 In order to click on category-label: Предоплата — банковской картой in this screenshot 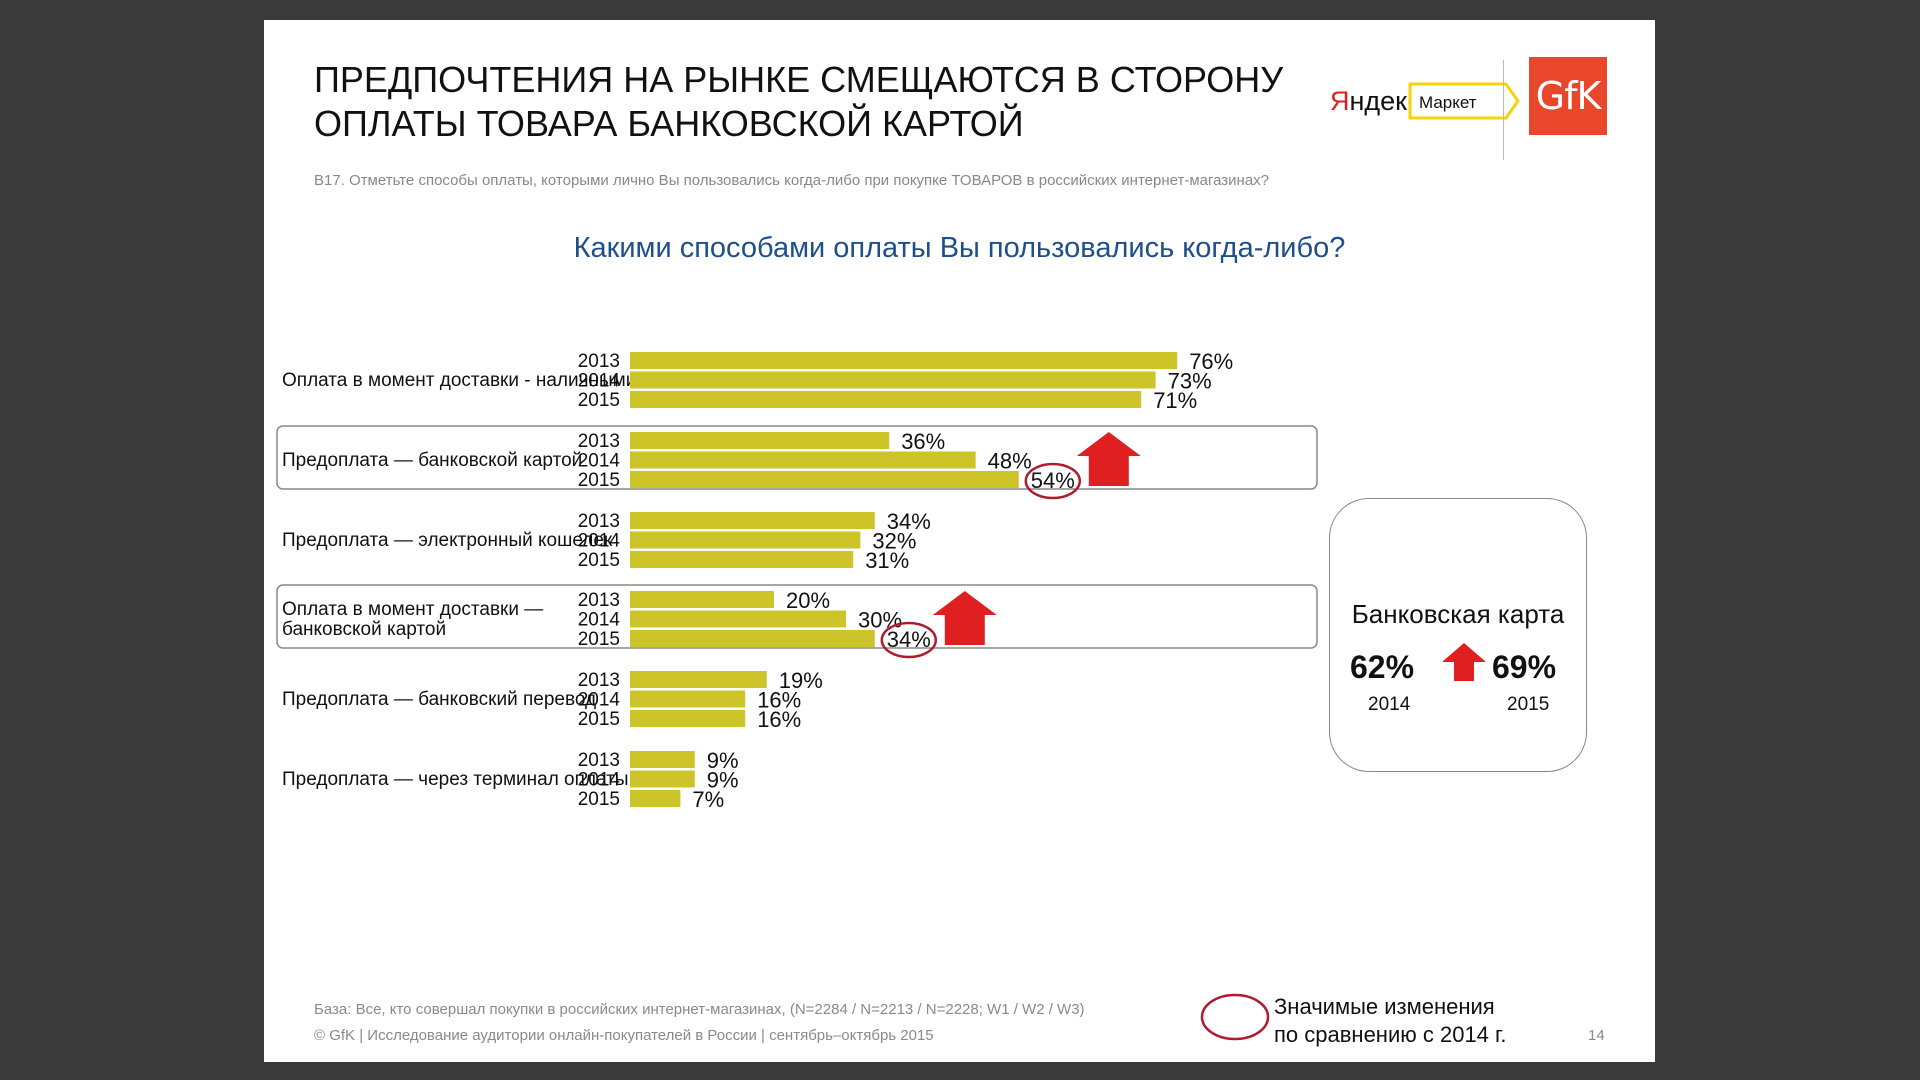, I will do `click(432, 460)`.